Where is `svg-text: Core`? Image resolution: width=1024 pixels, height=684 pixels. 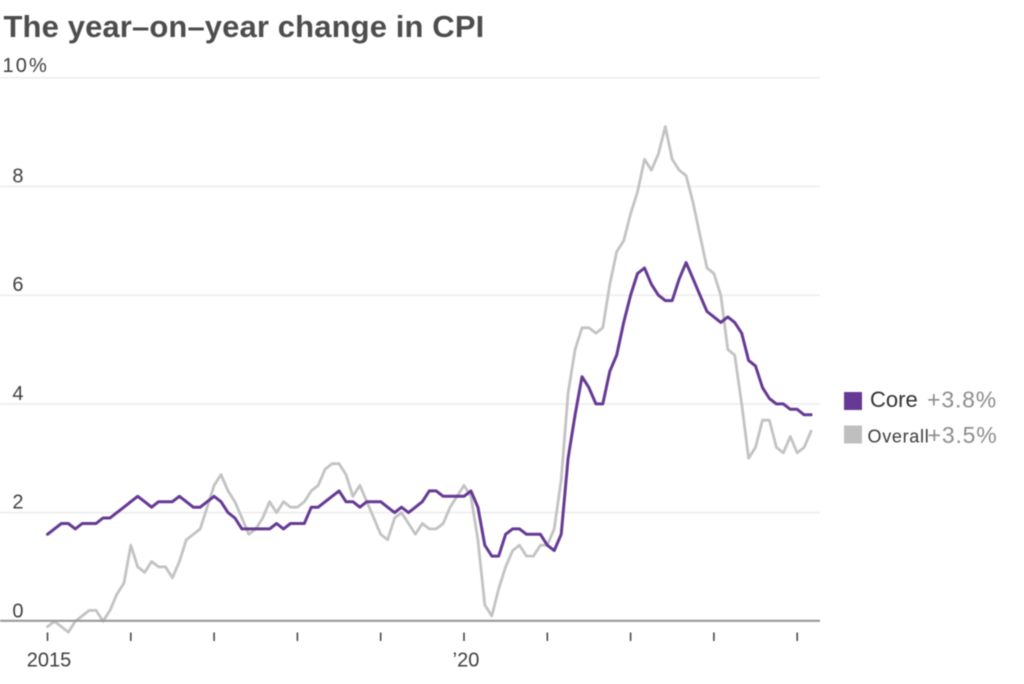
svg-text: Core is located at coordinates (894, 399).